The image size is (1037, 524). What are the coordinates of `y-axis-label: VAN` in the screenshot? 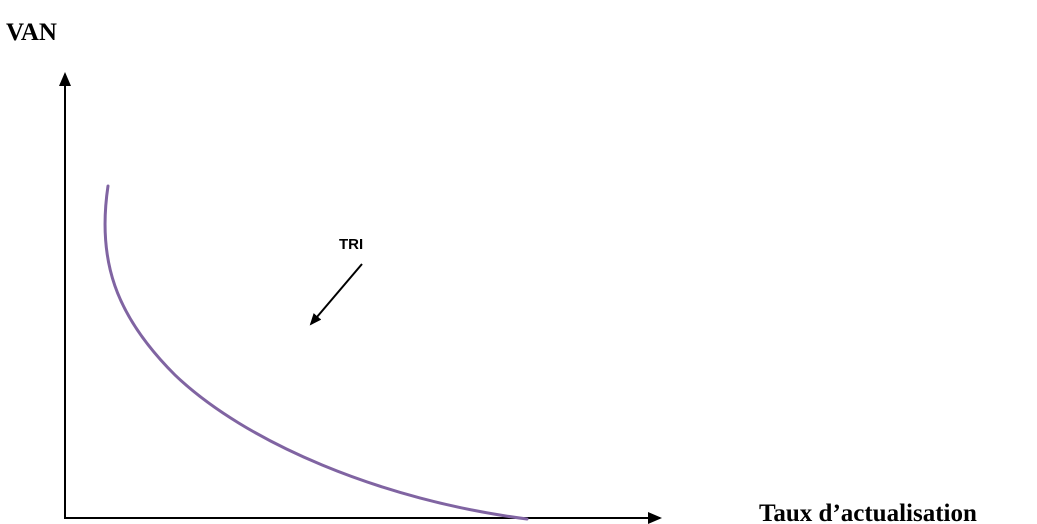 It's located at (31, 32).